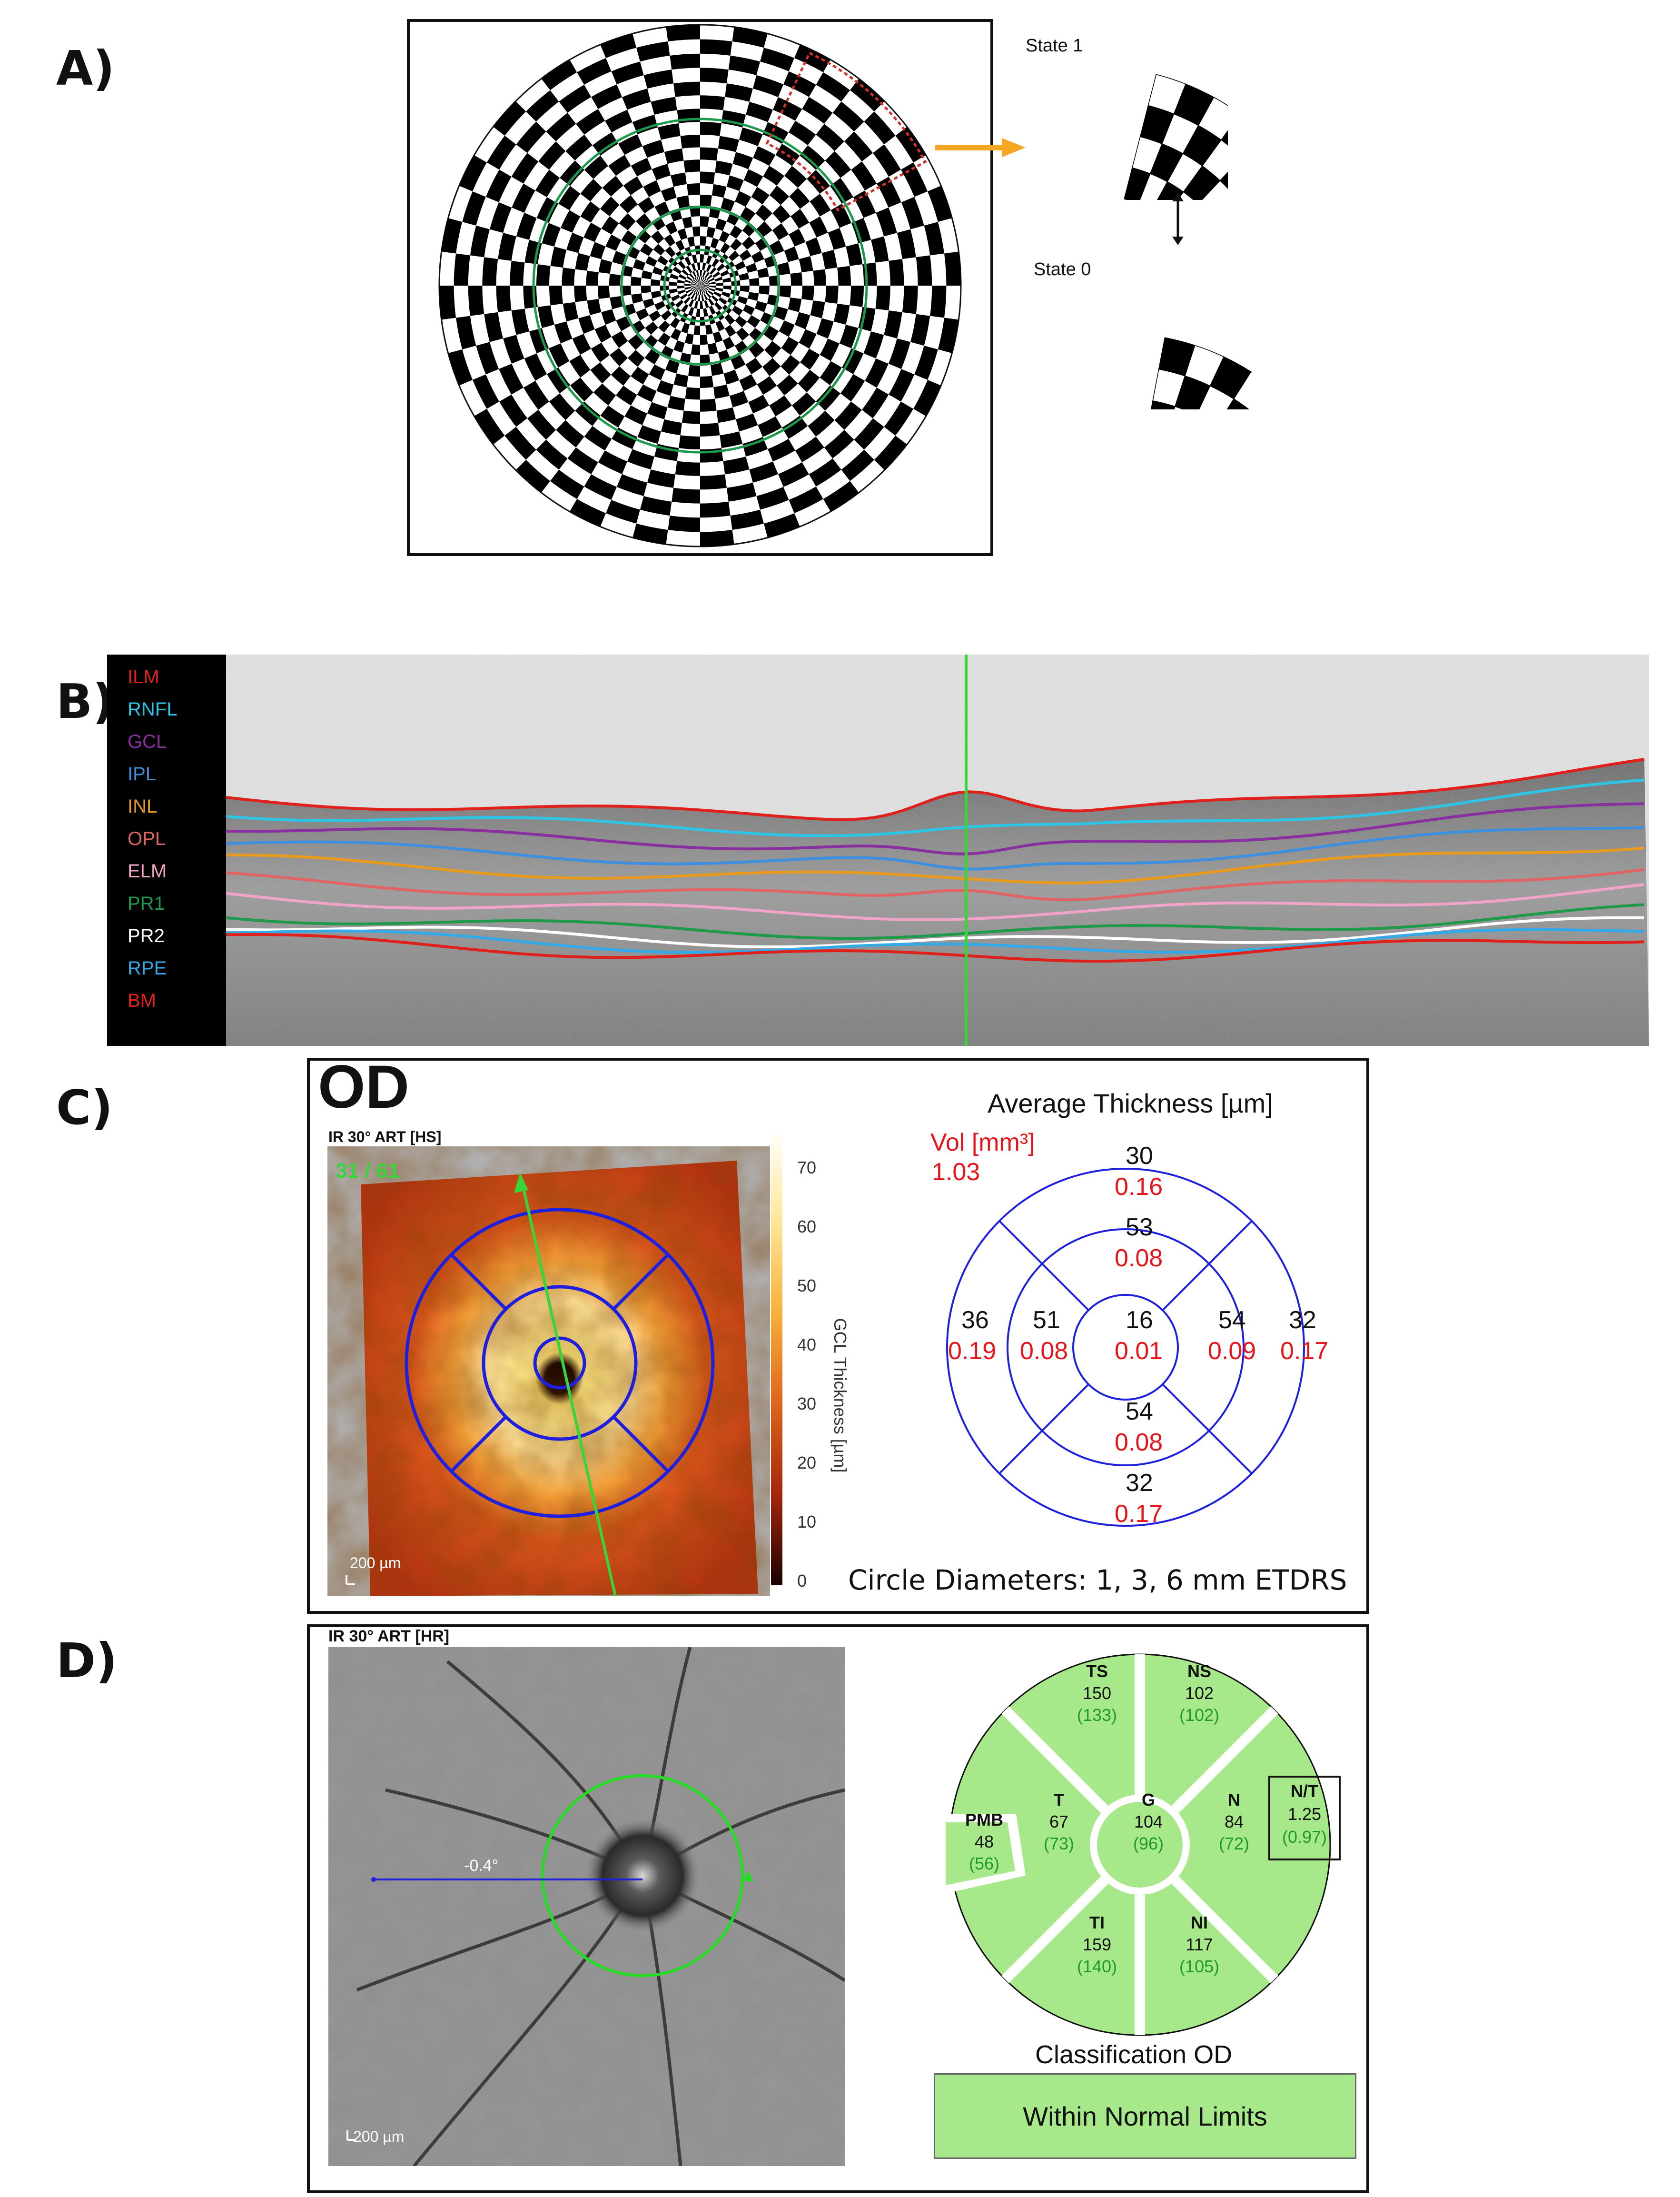 The width and height of the screenshot is (1680, 2197). I want to click on sector-ti-normal: (140), so click(1097, 1966).